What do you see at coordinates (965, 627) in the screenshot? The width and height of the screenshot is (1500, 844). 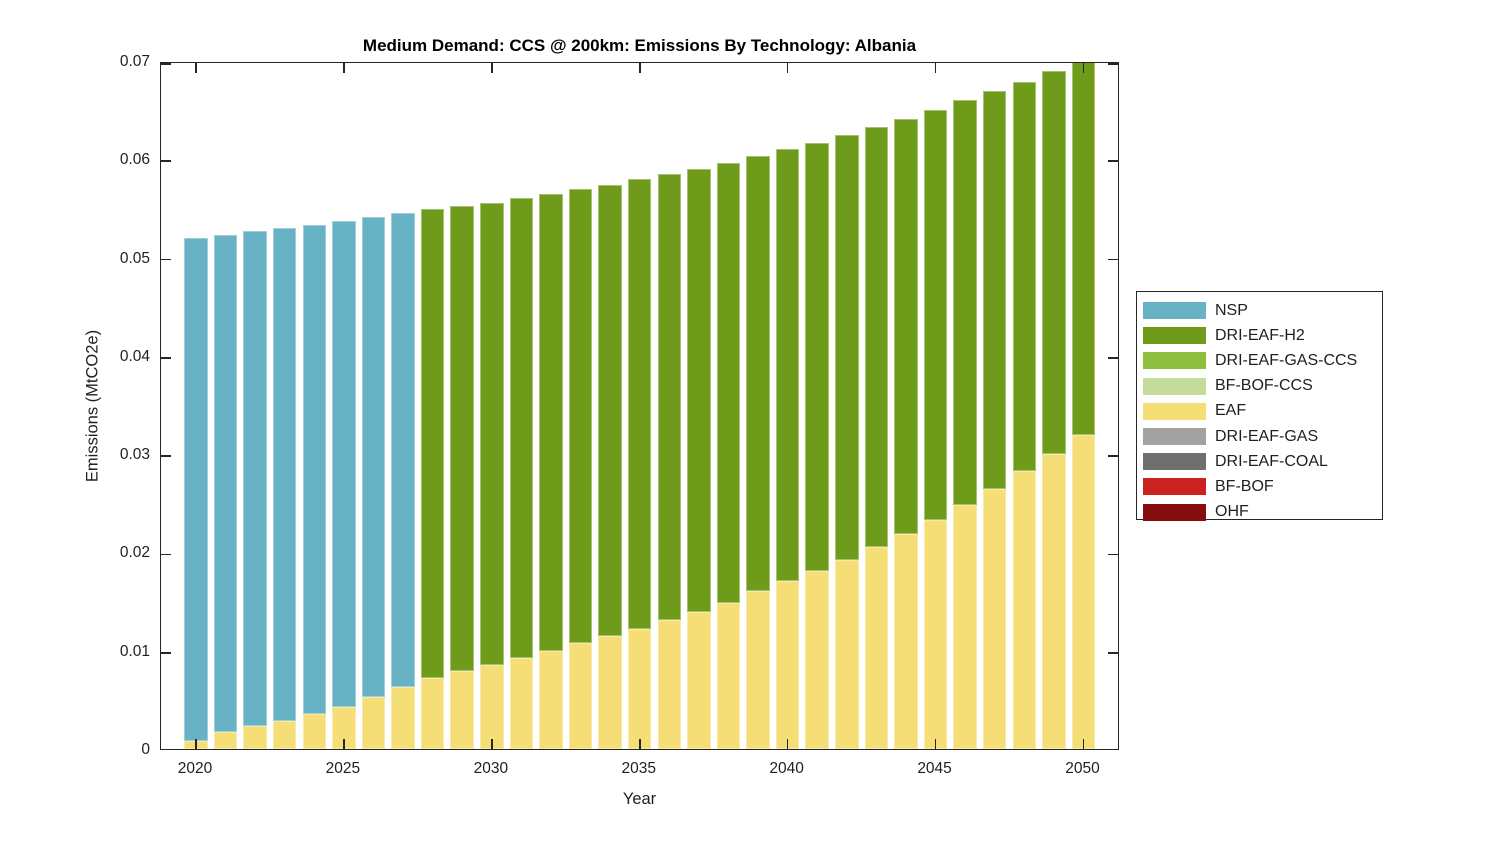 I see `bar-2046-eaf` at bounding box center [965, 627].